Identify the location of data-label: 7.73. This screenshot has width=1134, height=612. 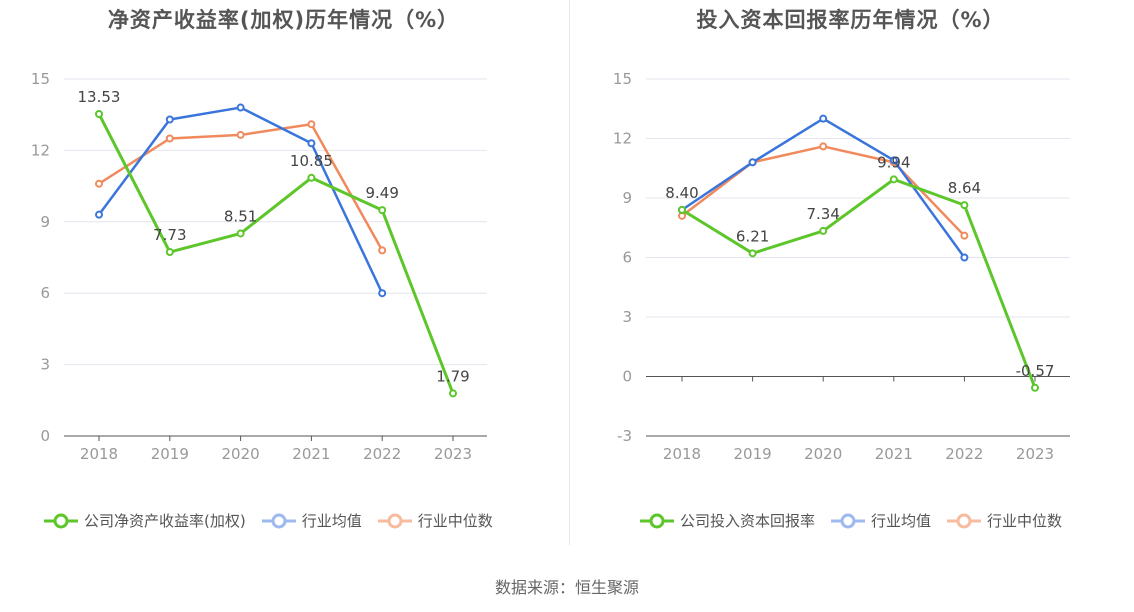
(169, 235).